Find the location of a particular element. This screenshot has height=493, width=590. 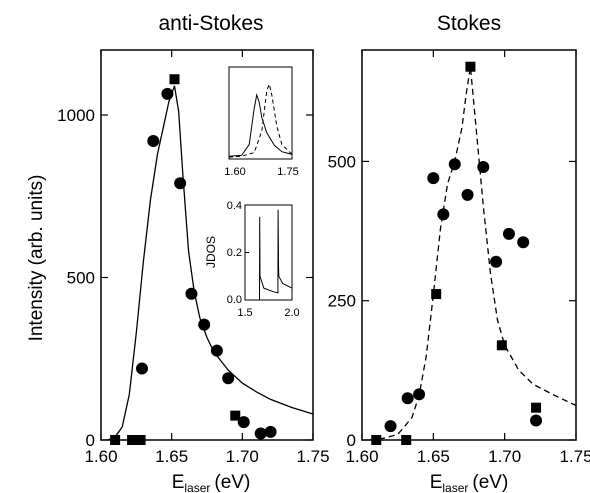

y-tick-label: 1000 is located at coordinates (76, 115).